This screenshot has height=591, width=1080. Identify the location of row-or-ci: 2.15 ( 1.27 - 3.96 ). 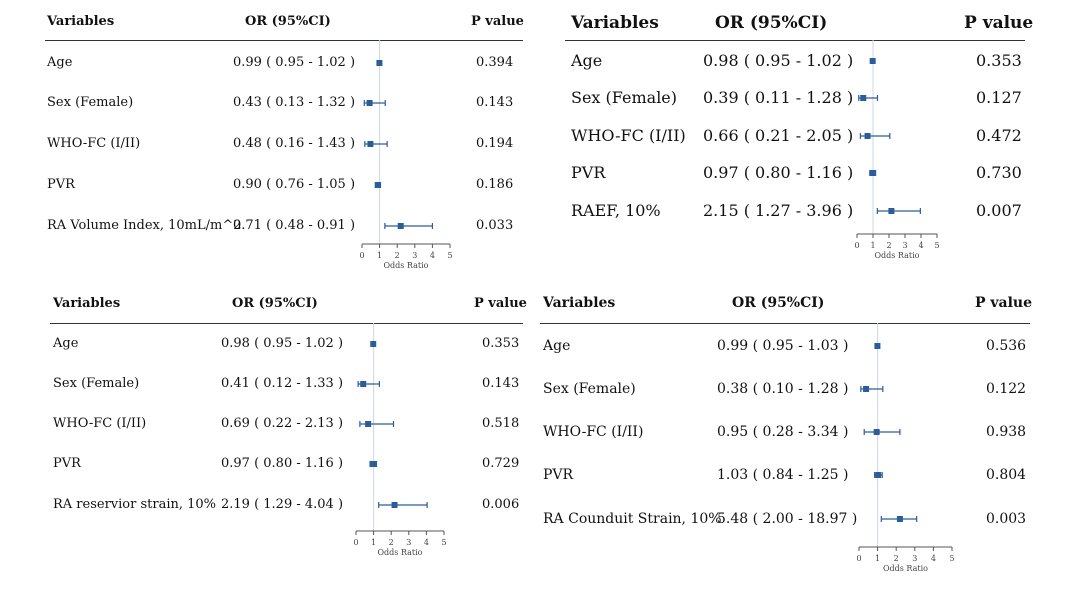
(778, 210).